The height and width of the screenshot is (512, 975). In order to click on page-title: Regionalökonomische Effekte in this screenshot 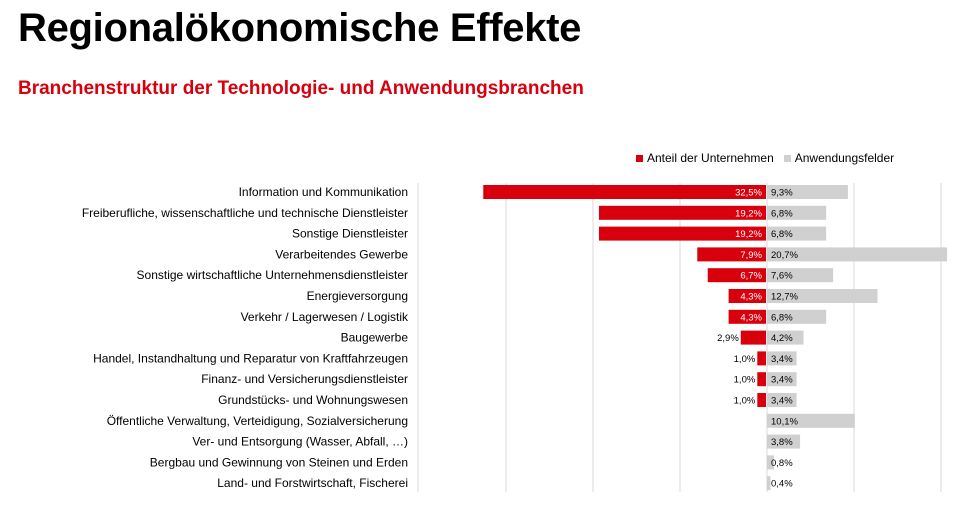, I will do `click(300, 28)`.